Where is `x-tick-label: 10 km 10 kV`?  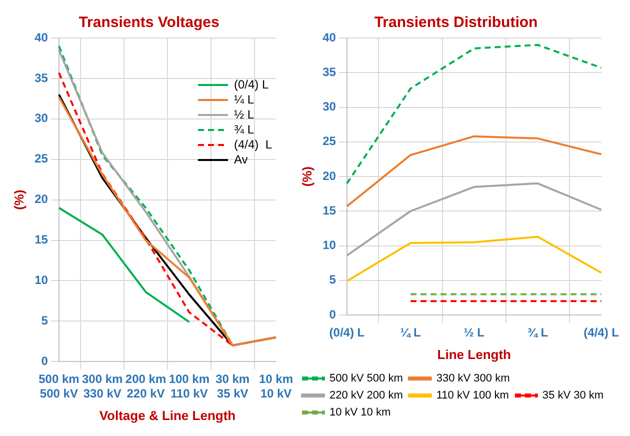 x-tick-label: 10 km 10 kV is located at coordinates (276, 386).